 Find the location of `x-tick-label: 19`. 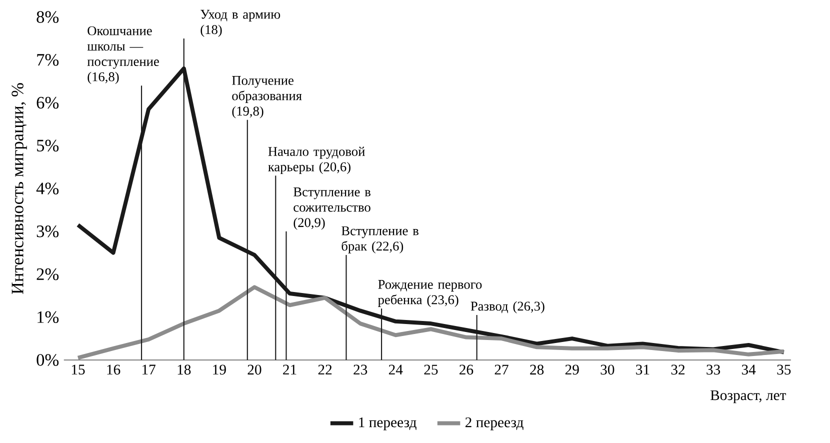

x-tick-label: 19 is located at coordinates (219, 369).